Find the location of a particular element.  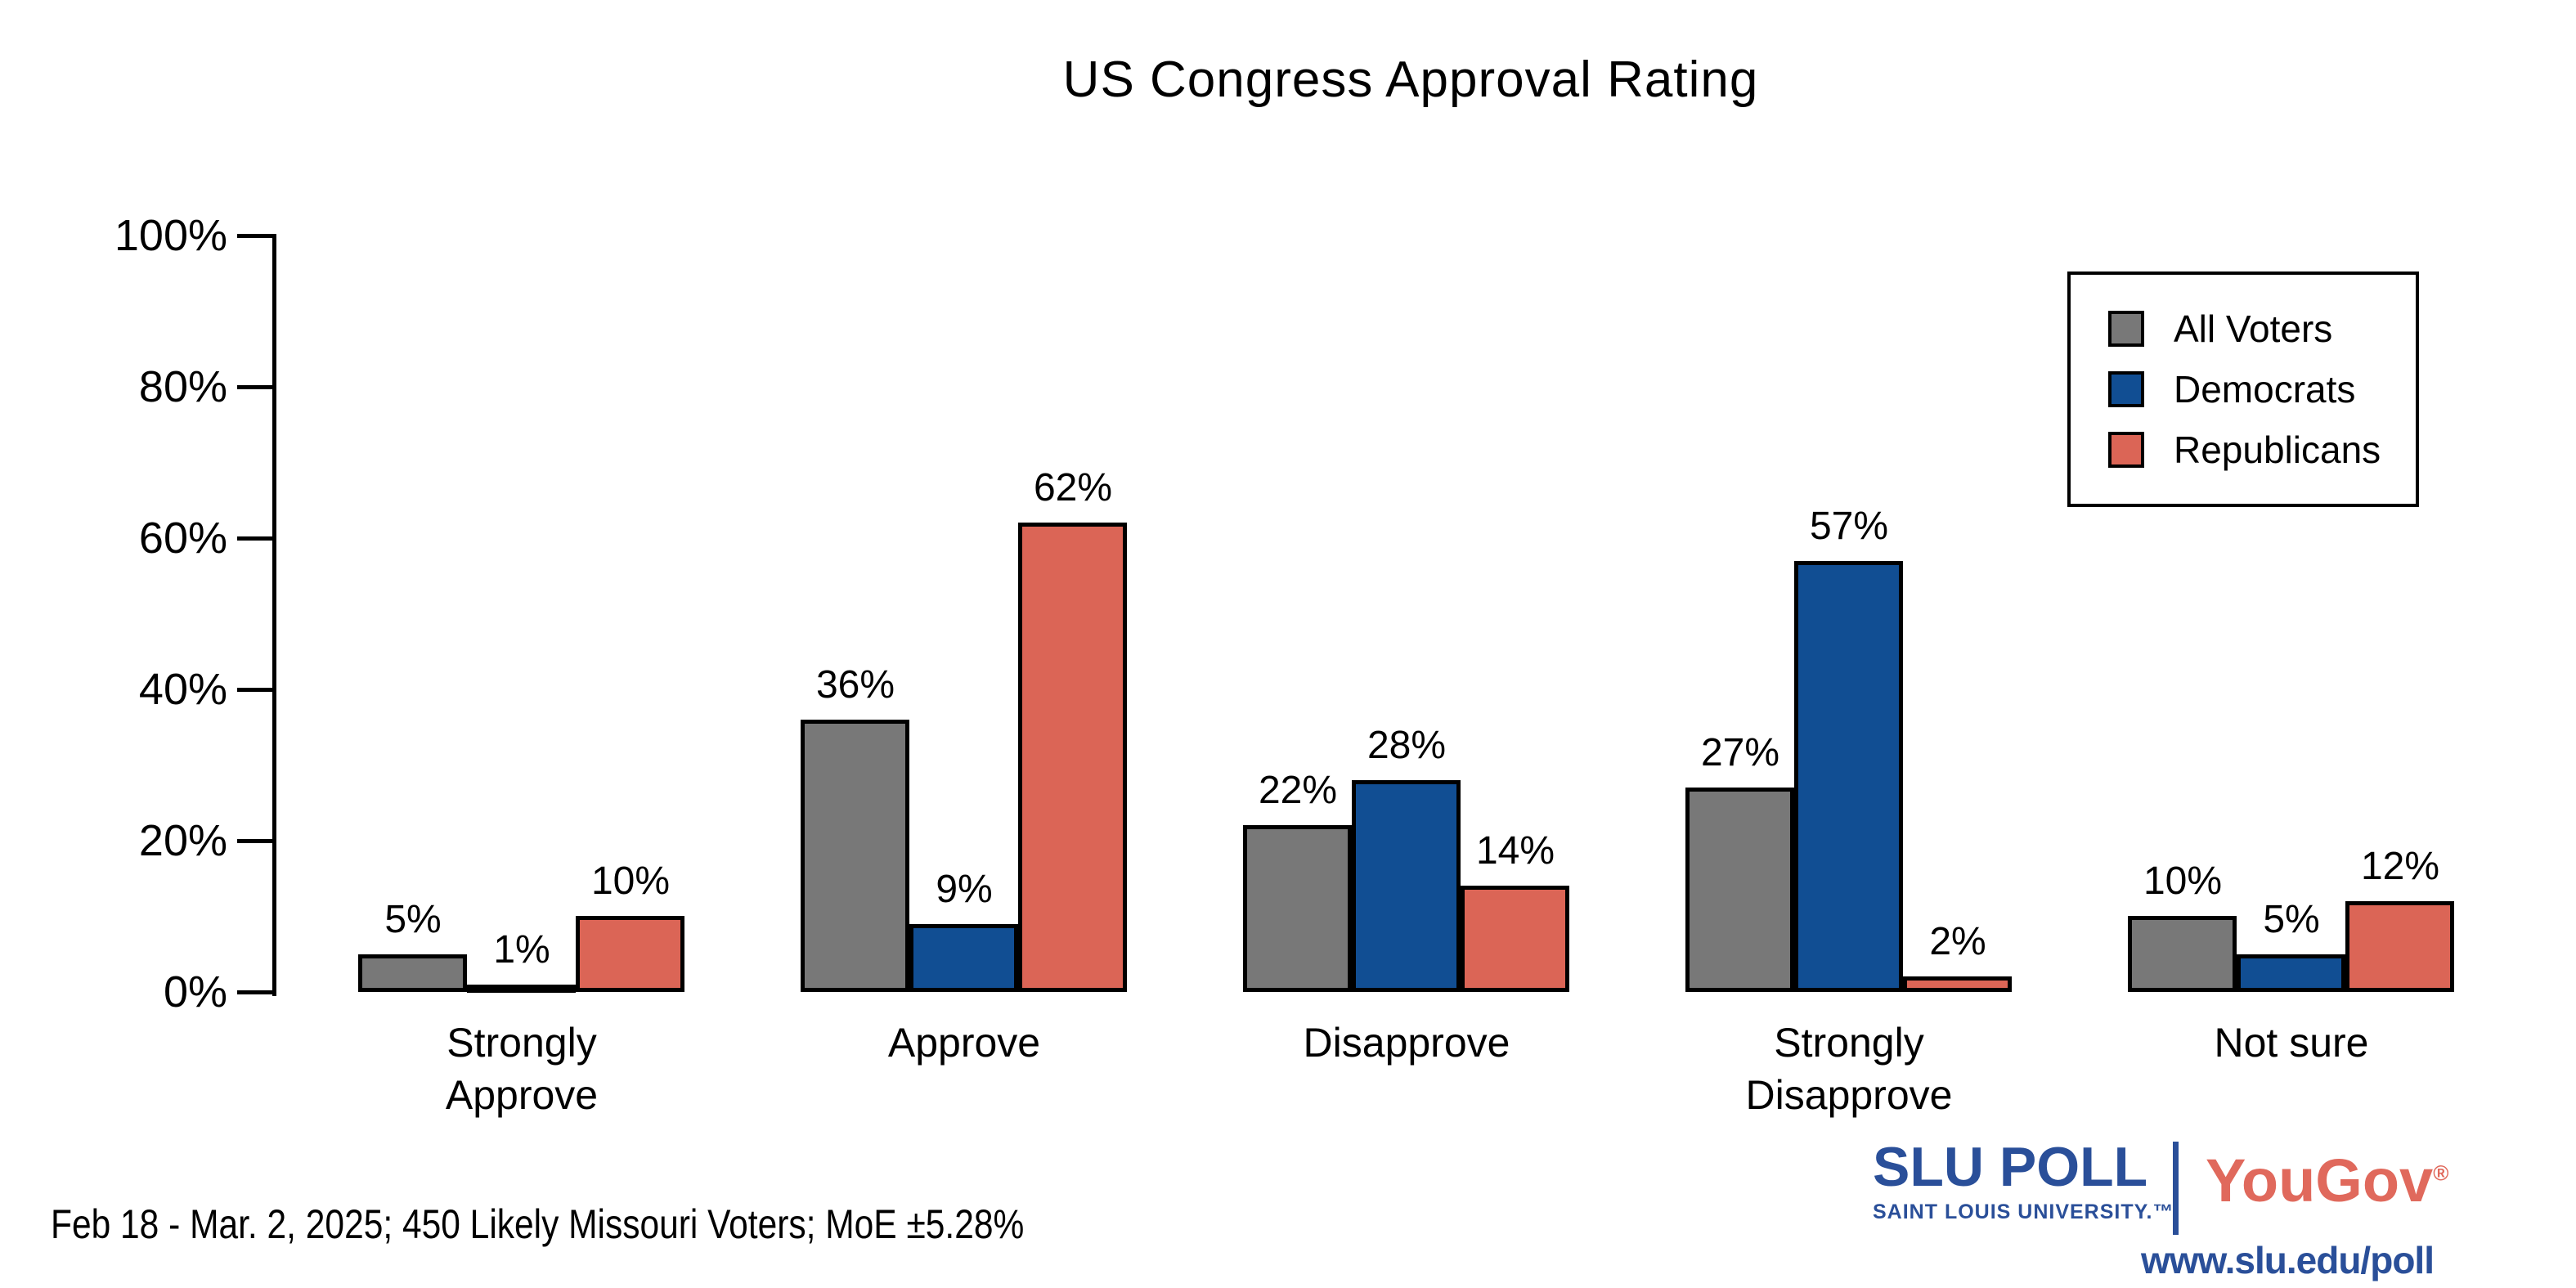

category-label-1: Approve is located at coordinates (964, 1043).